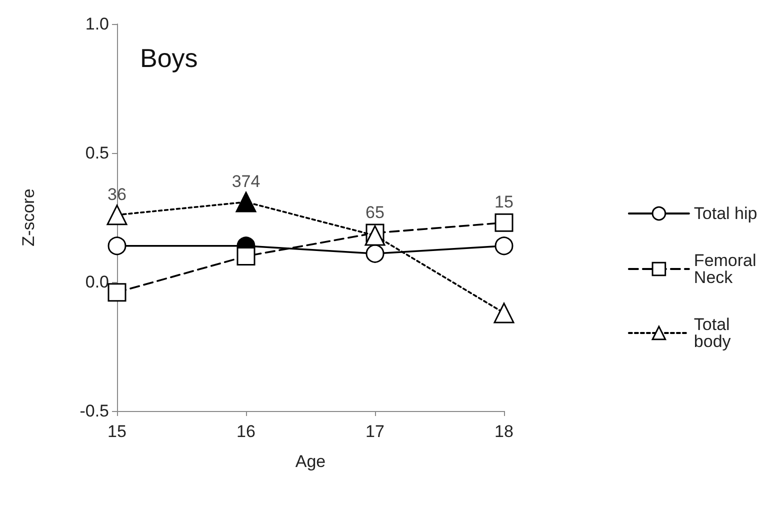 This screenshot has width=776, height=508. Describe the element at coordinates (728, 269) in the screenshot. I see `legend-label: Femoral Neck` at that location.